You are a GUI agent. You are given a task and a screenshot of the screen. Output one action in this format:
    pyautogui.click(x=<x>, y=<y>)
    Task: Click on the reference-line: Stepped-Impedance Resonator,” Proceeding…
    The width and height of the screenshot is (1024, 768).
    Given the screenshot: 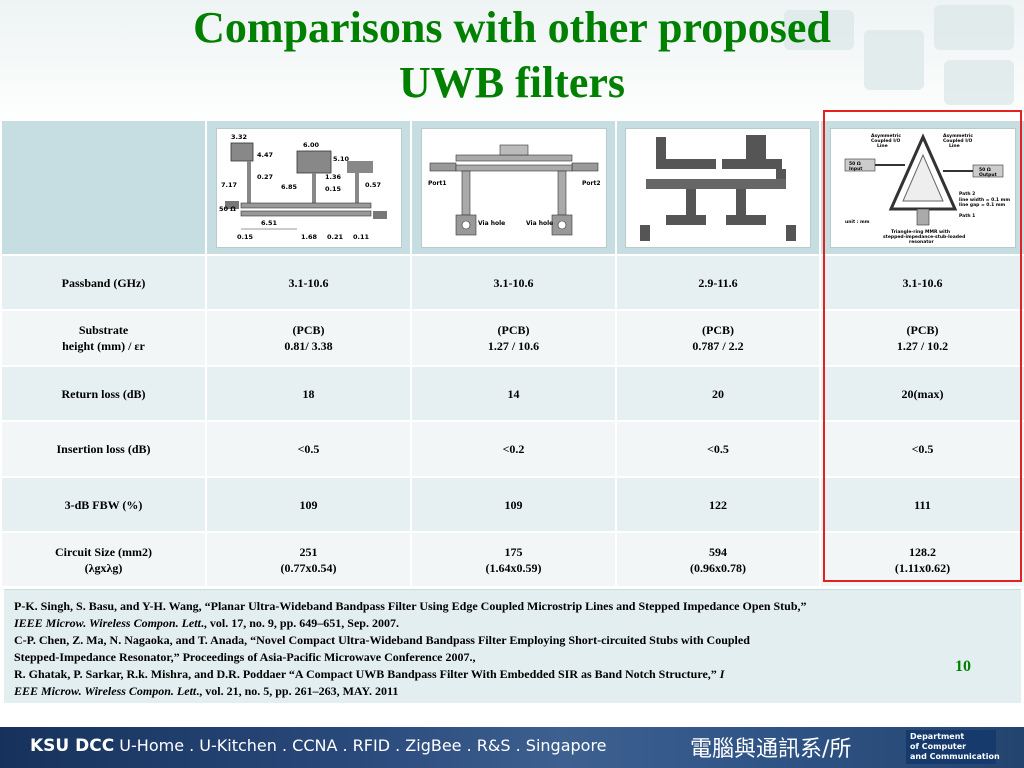 What is the action you would take?
    pyautogui.click(x=245, y=657)
    